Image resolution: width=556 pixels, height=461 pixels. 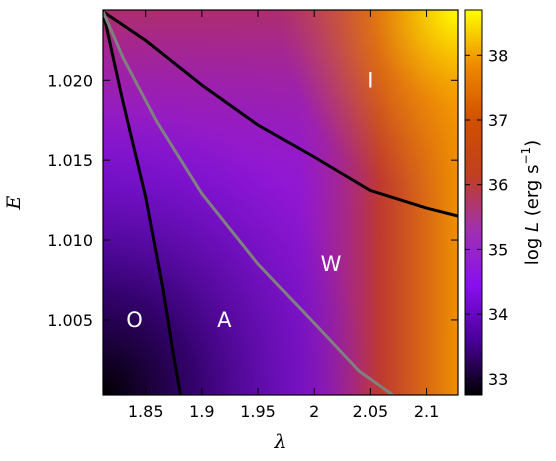 I want to click on colorbar-label-main: log, so click(x=532, y=248).